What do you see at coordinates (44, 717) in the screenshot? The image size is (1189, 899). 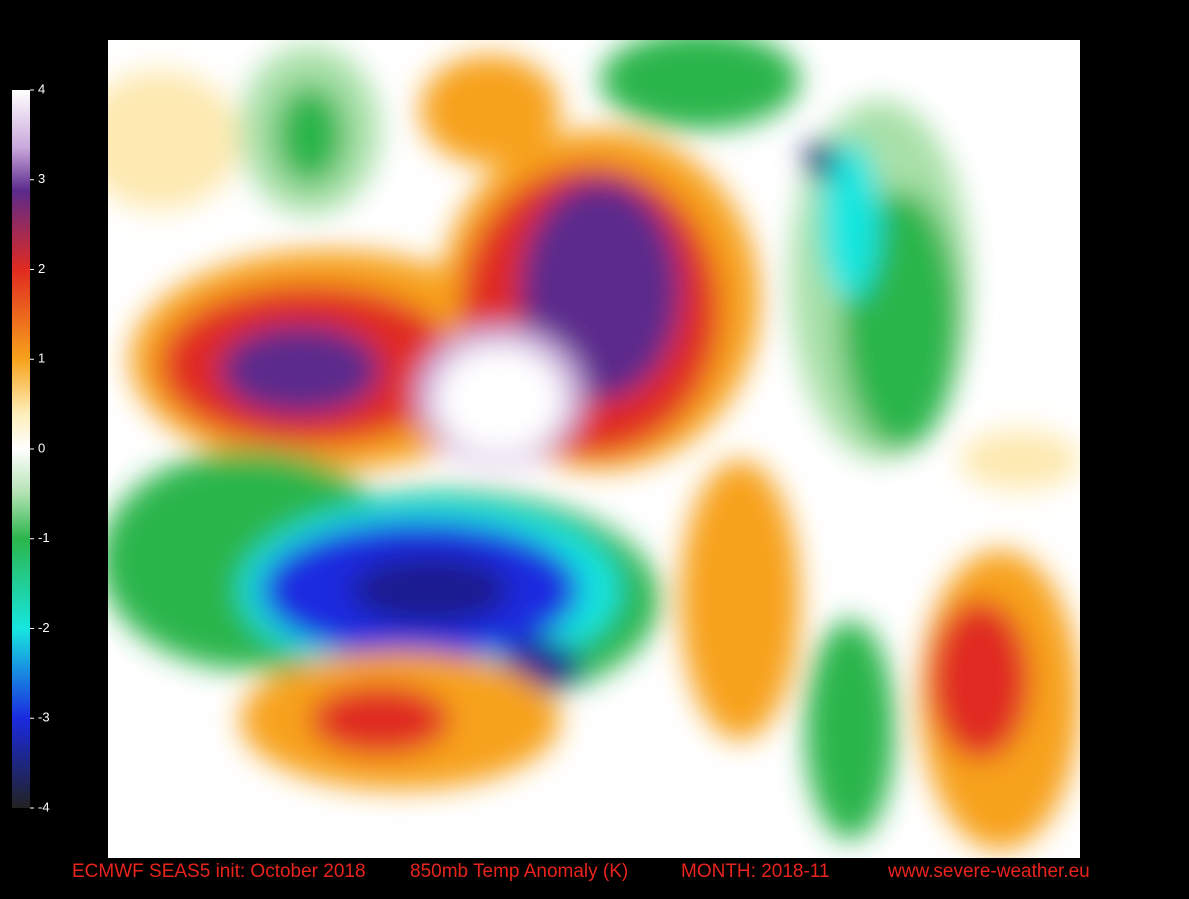 I see `colorbar-tick-label: -3` at bounding box center [44, 717].